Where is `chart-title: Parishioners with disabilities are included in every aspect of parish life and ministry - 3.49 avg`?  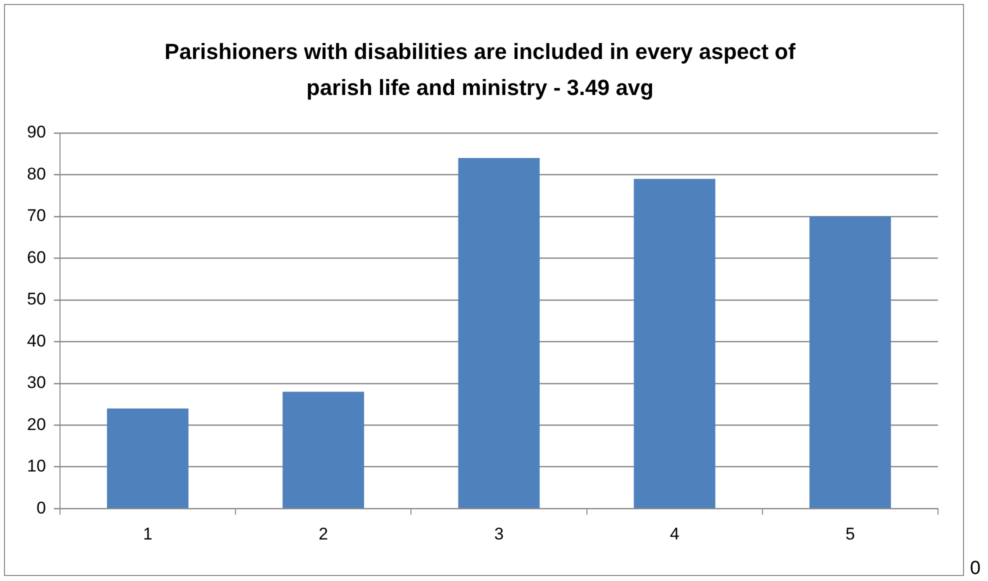
chart-title: Parishioners with disabilities are included in every aspect of parish life and ministry - 3.49 avg is located at coordinates (480, 70).